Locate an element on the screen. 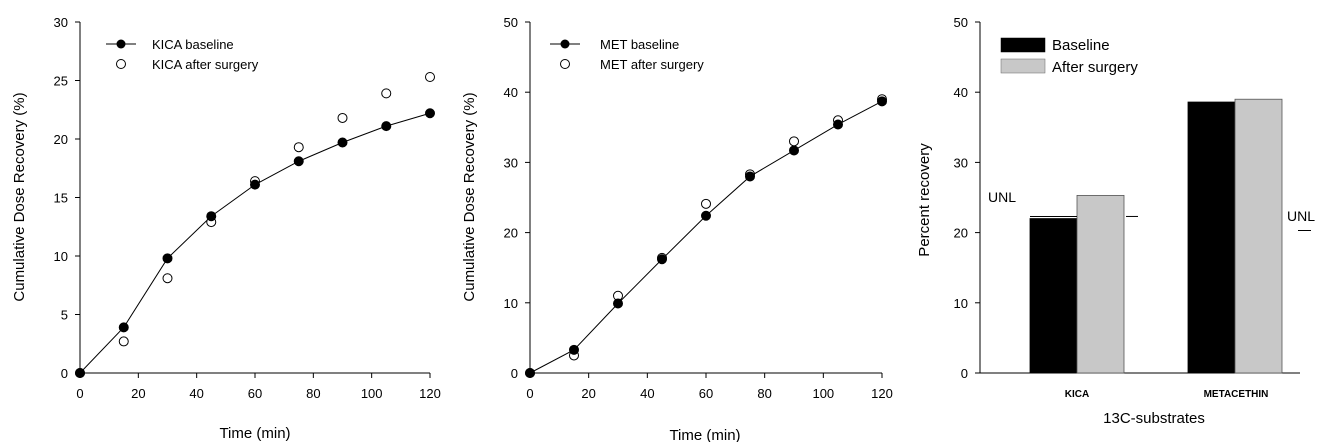  legend-label: Baseline is located at coordinates (1081, 45).